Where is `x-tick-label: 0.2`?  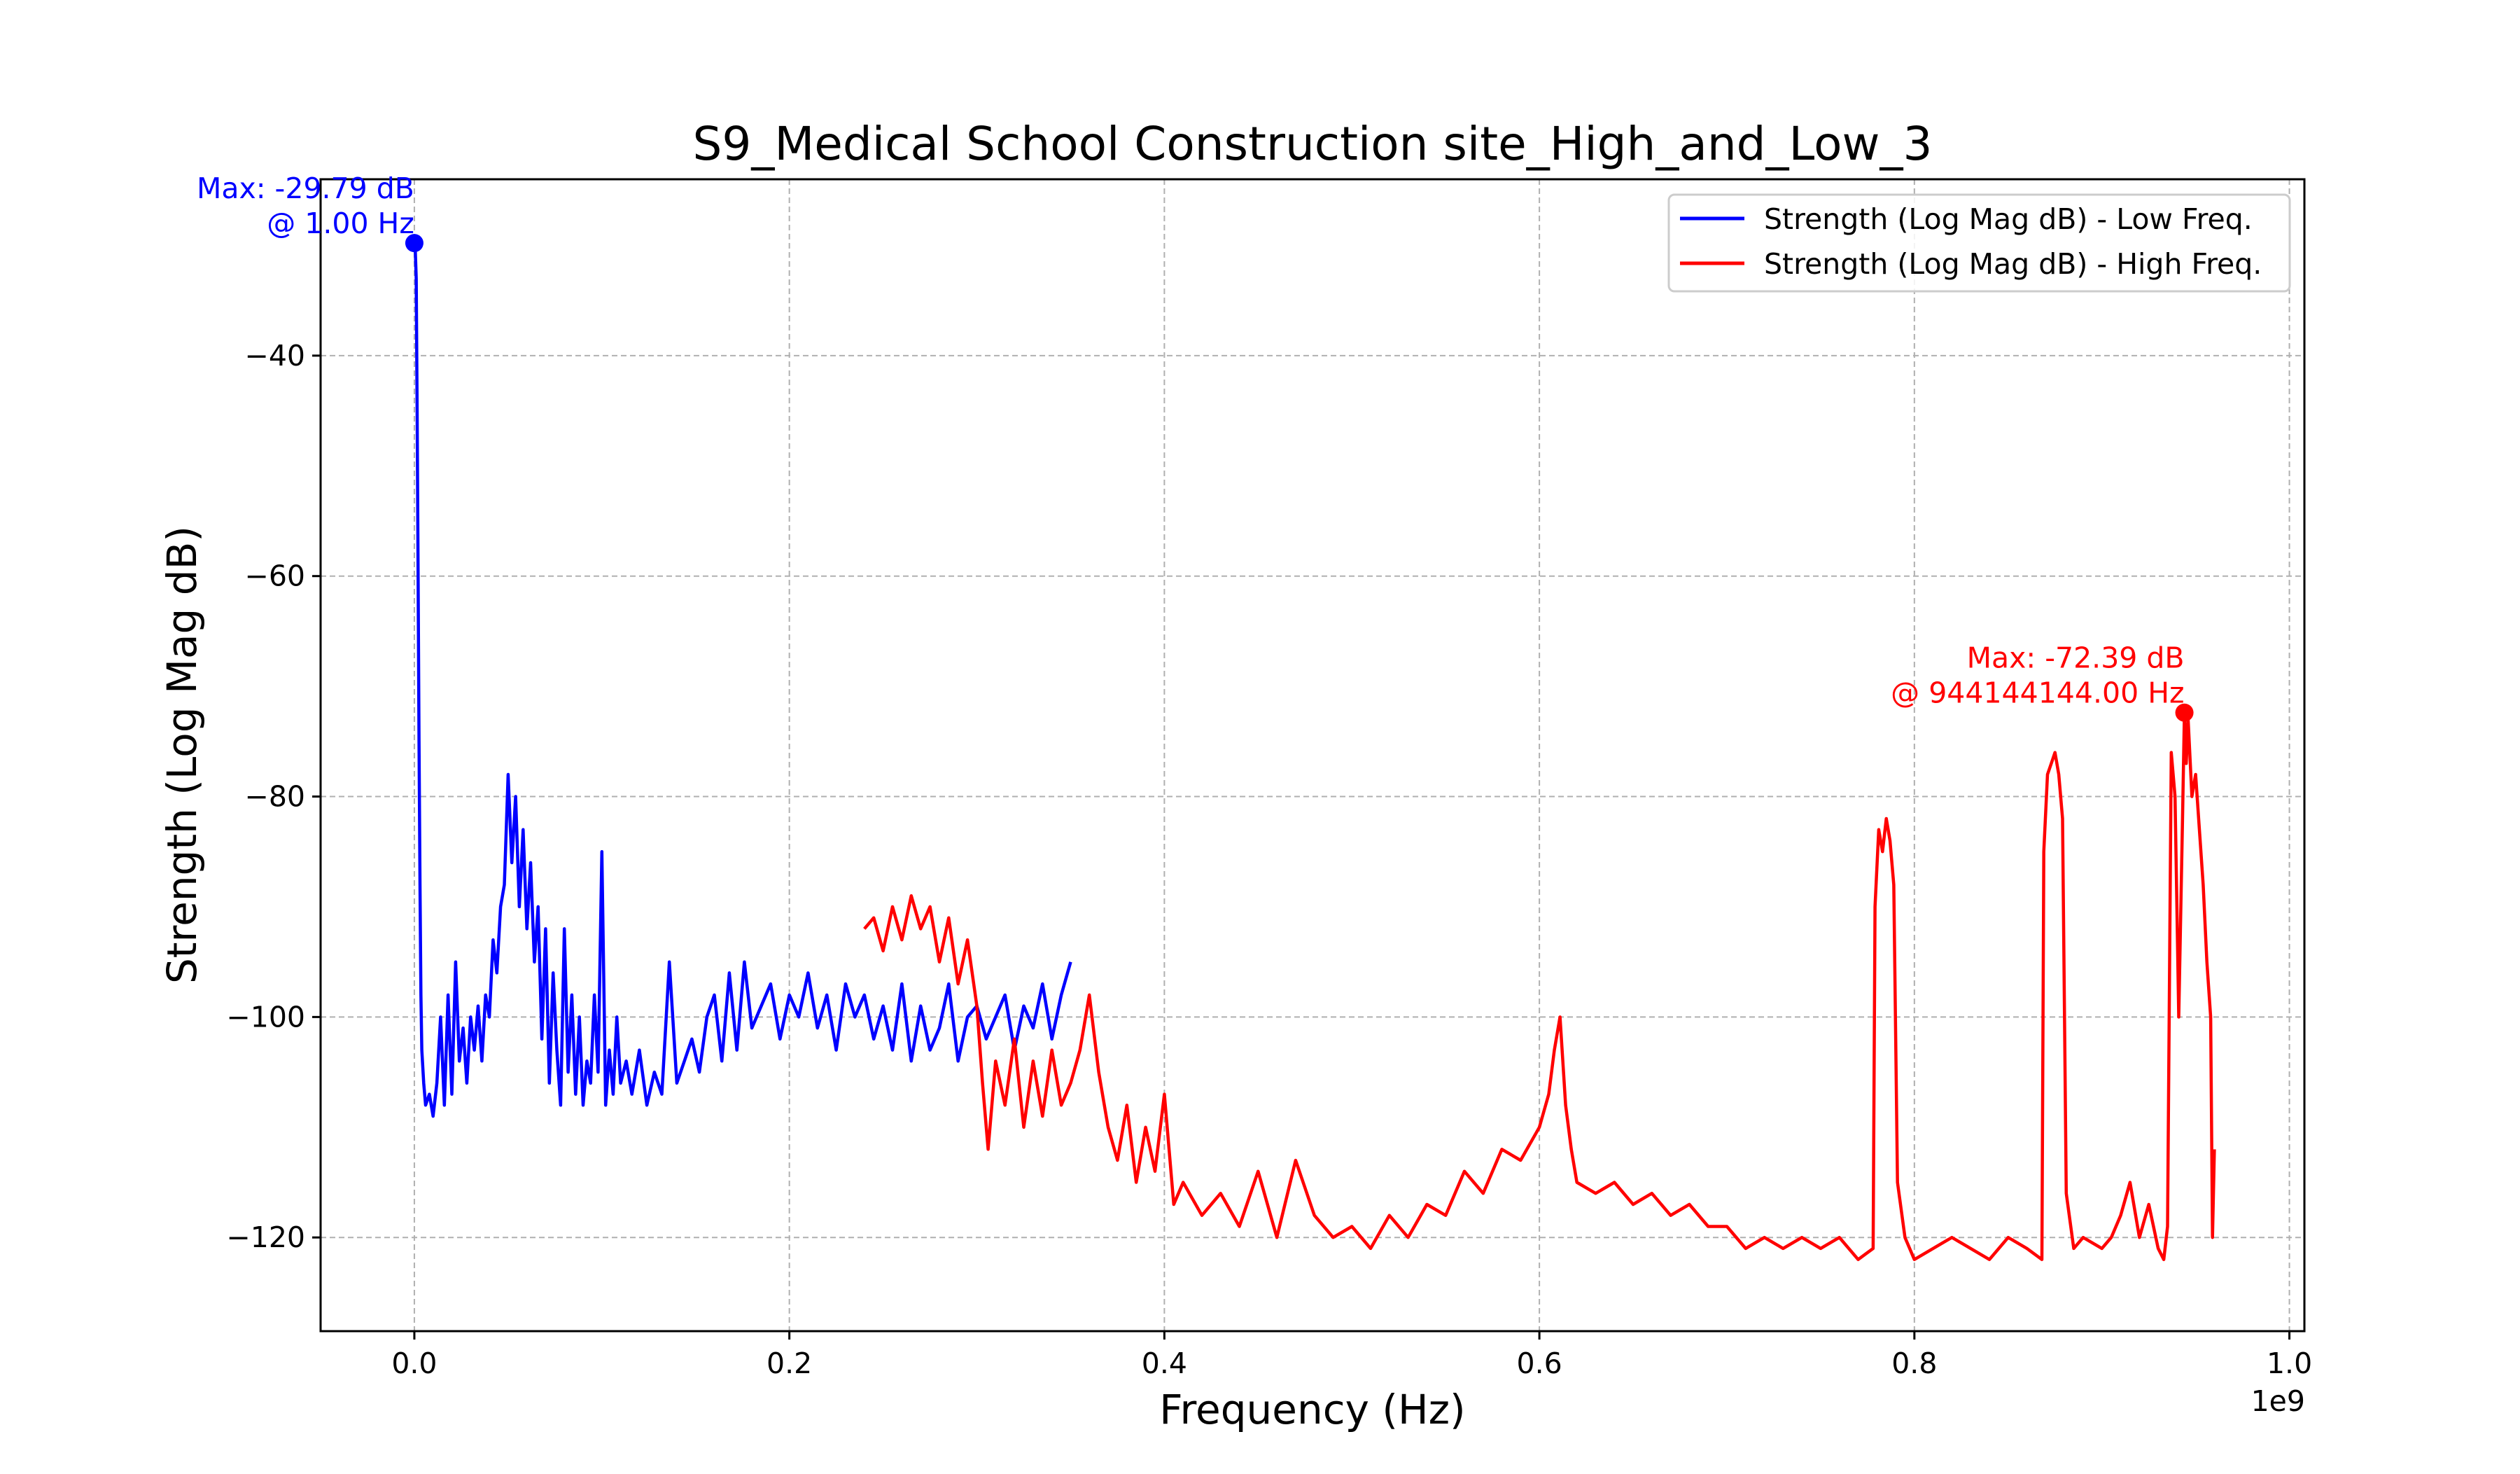 x-tick-label: 0.2 is located at coordinates (789, 1363).